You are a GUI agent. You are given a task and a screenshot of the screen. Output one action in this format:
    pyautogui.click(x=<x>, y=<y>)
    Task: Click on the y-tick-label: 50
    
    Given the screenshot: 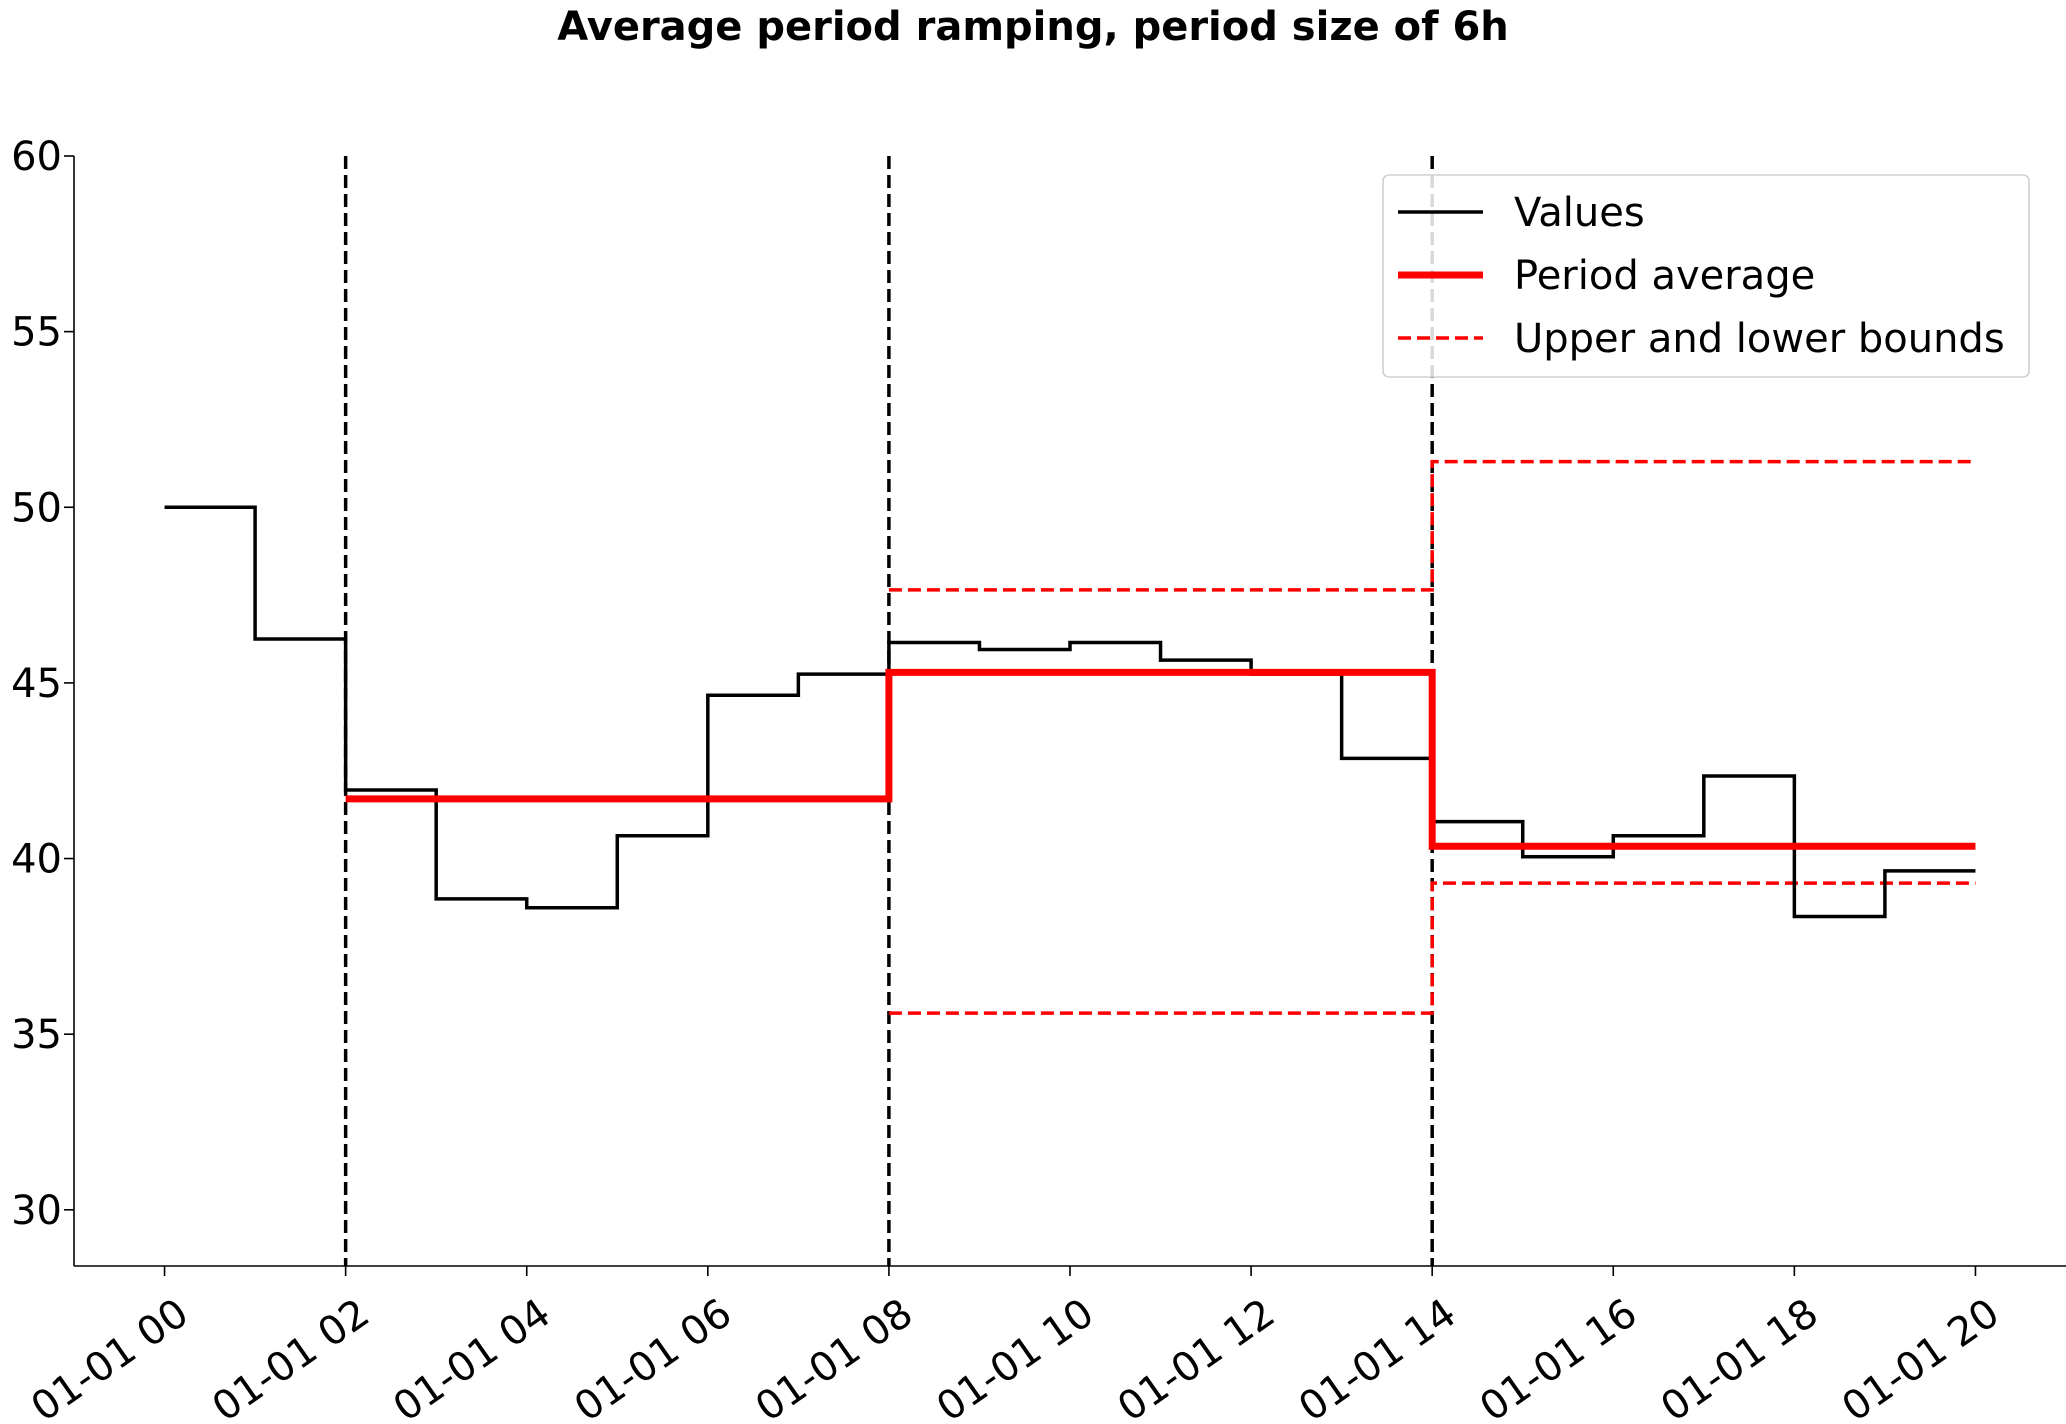 What is the action you would take?
    pyautogui.click(x=36, y=508)
    